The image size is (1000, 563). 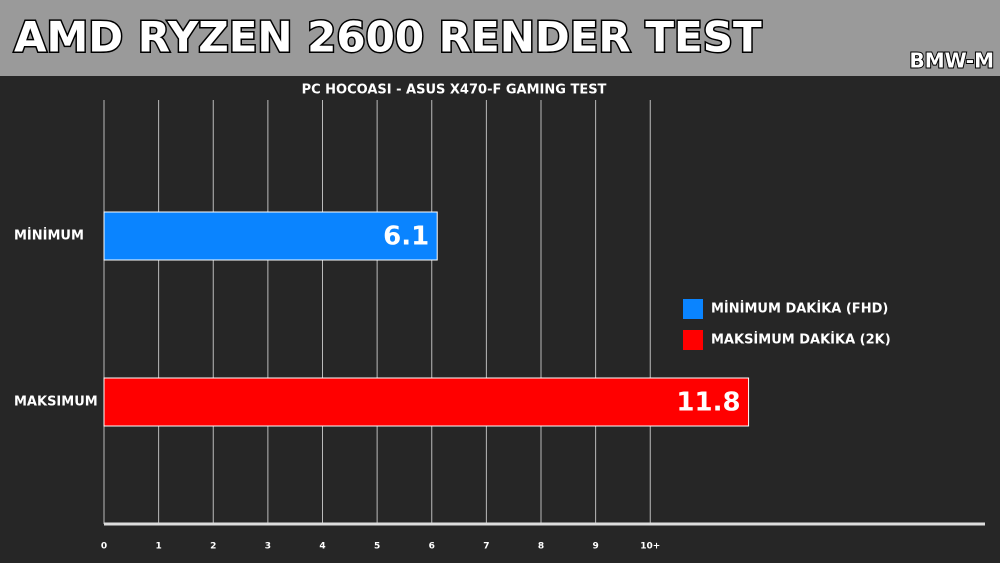 I want to click on x-tick-label: 10+, so click(x=650, y=547).